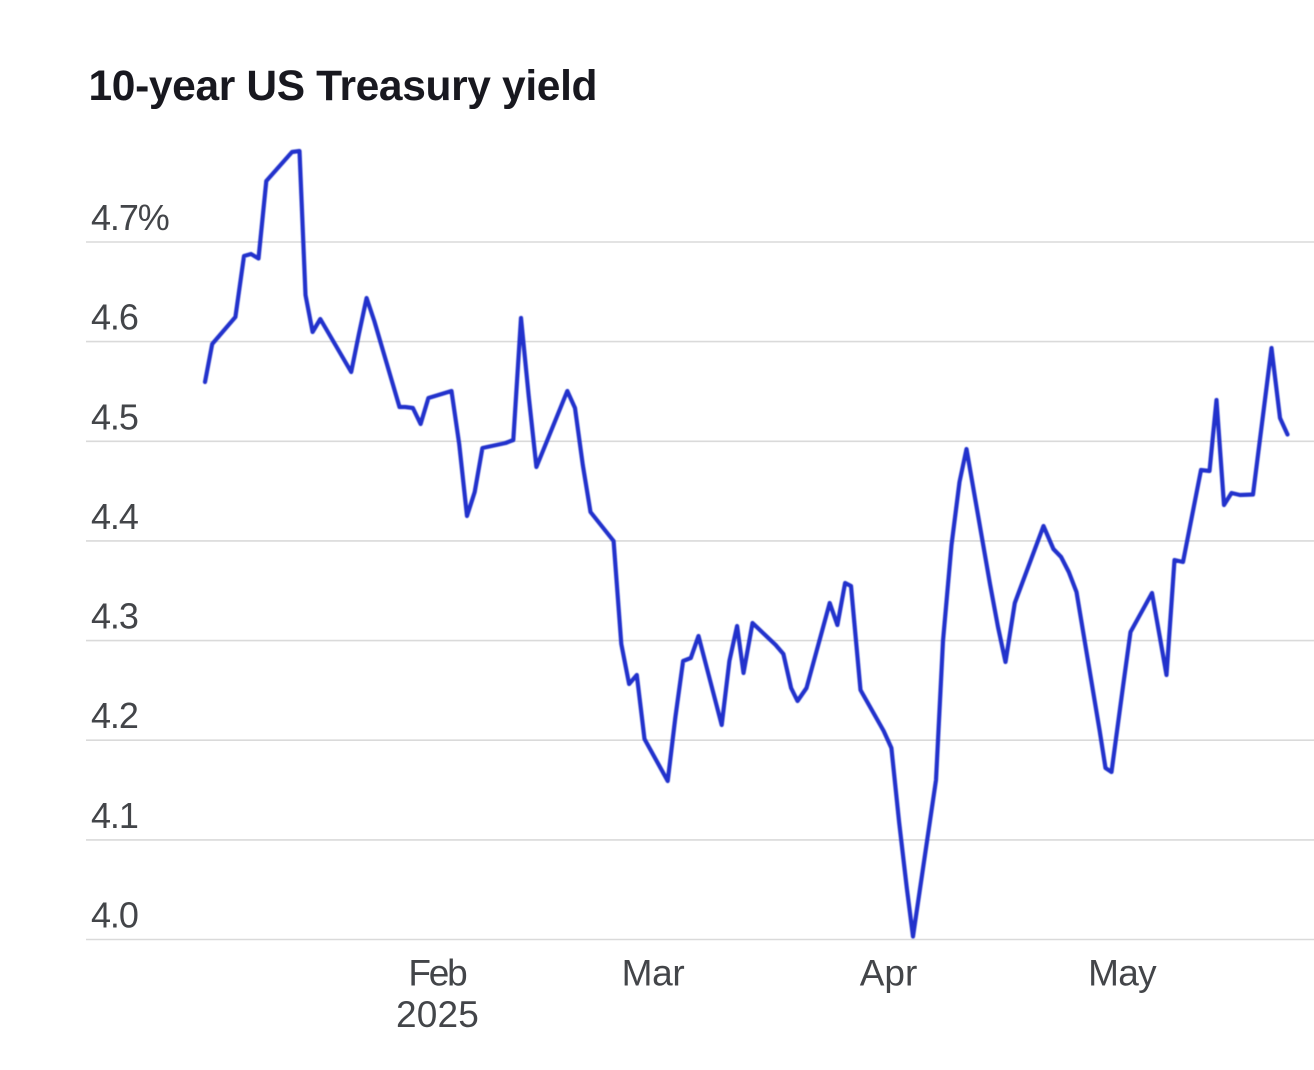 The width and height of the screenshot is (1314, 1070). Describe the element at coordinates (889, 973) in the screenshot. I see `svg-text: Apr` at that location.